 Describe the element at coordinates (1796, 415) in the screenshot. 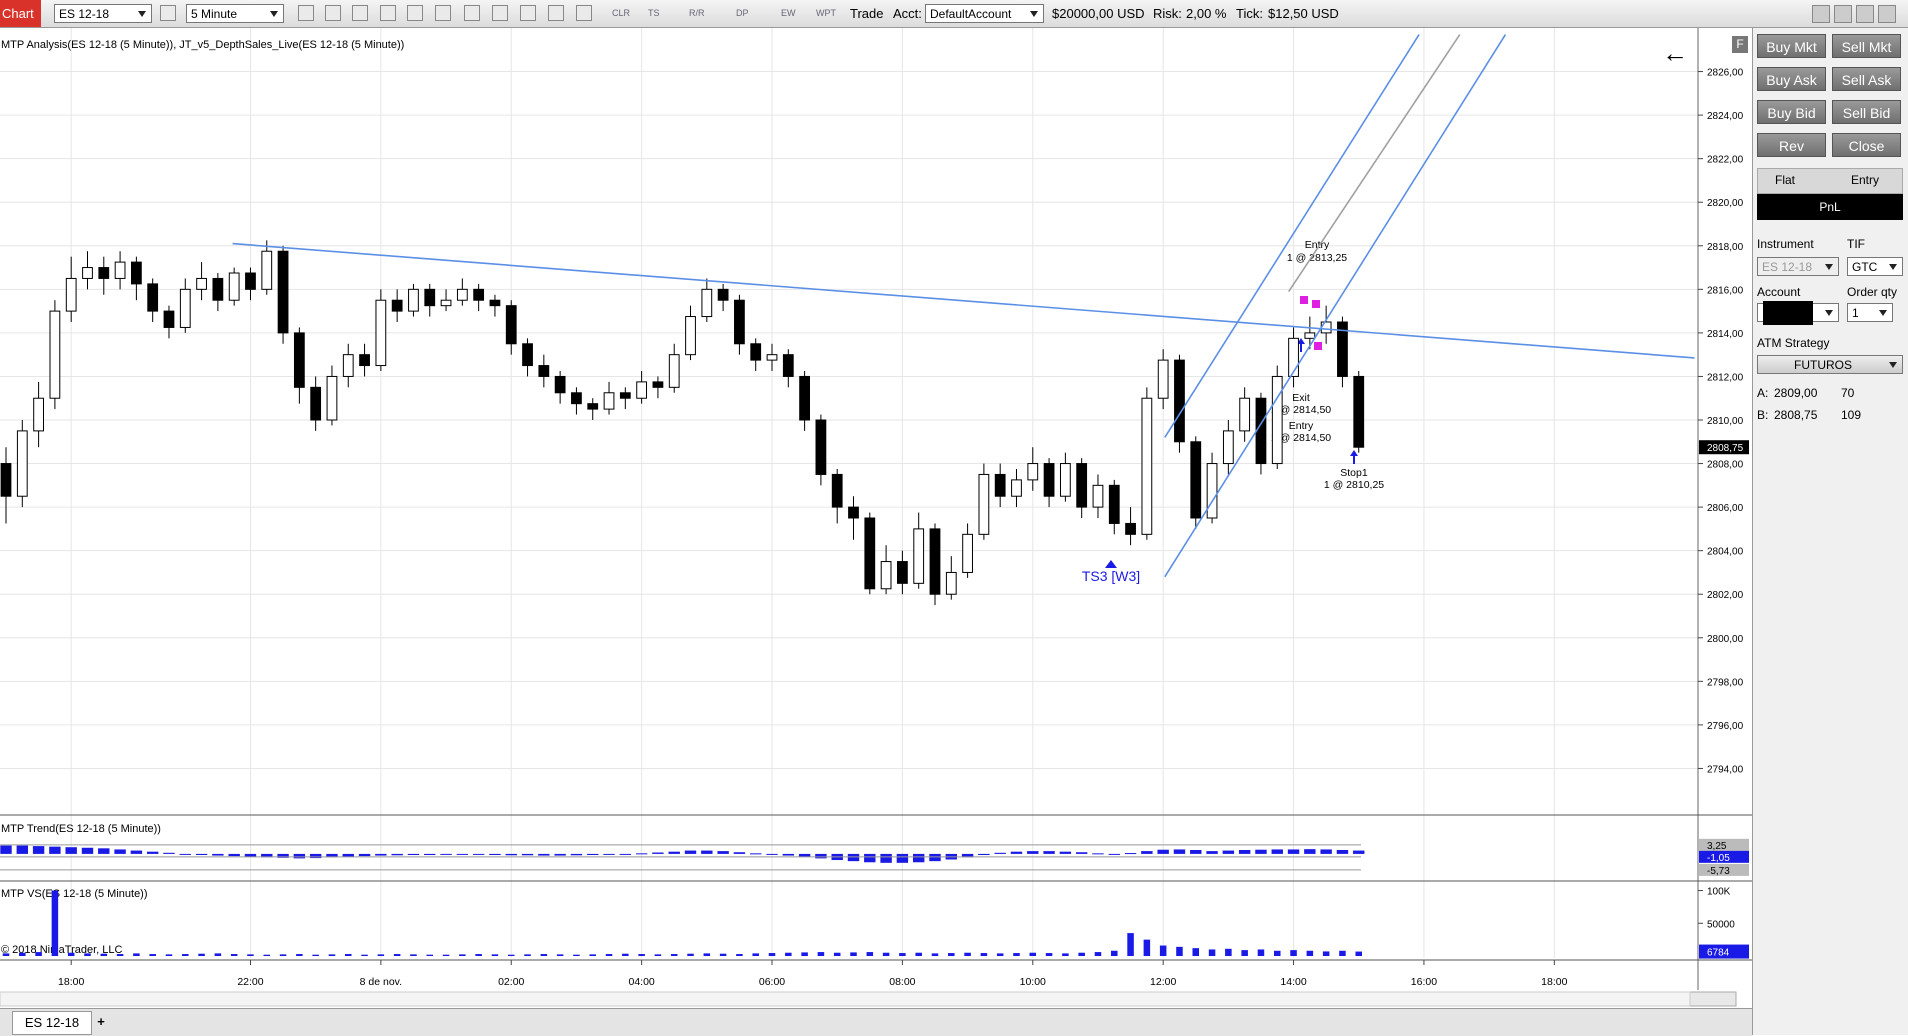

I see `bid-price: 2808,75` at that location.